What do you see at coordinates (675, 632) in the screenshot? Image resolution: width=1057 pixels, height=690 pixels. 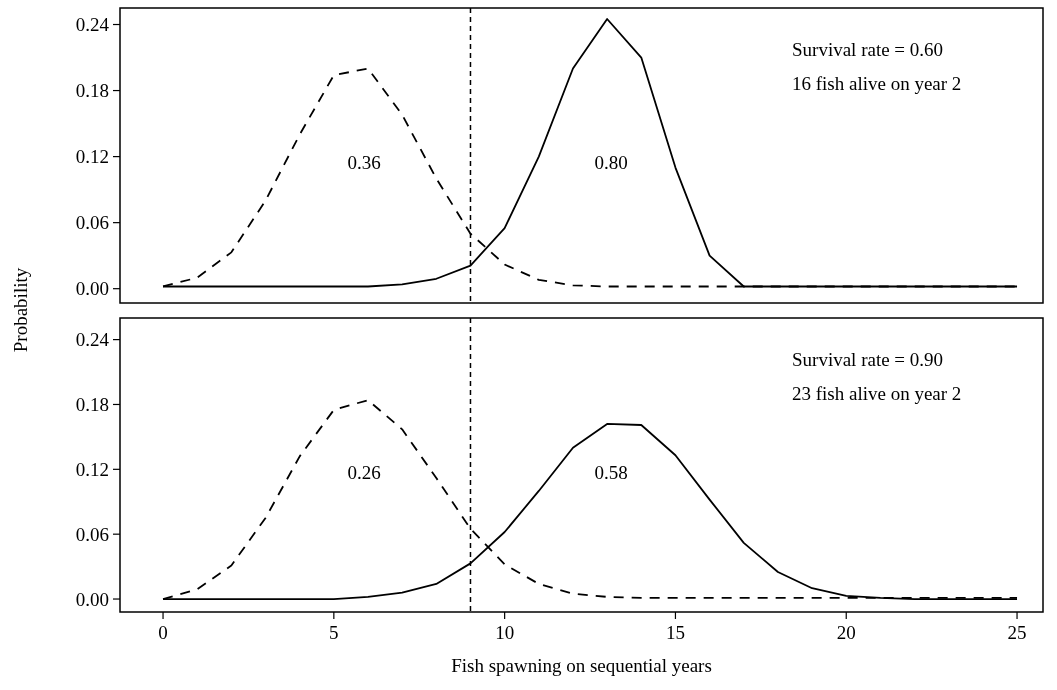 I see `x-tick-label: 15` at bounding box center [675, 632].